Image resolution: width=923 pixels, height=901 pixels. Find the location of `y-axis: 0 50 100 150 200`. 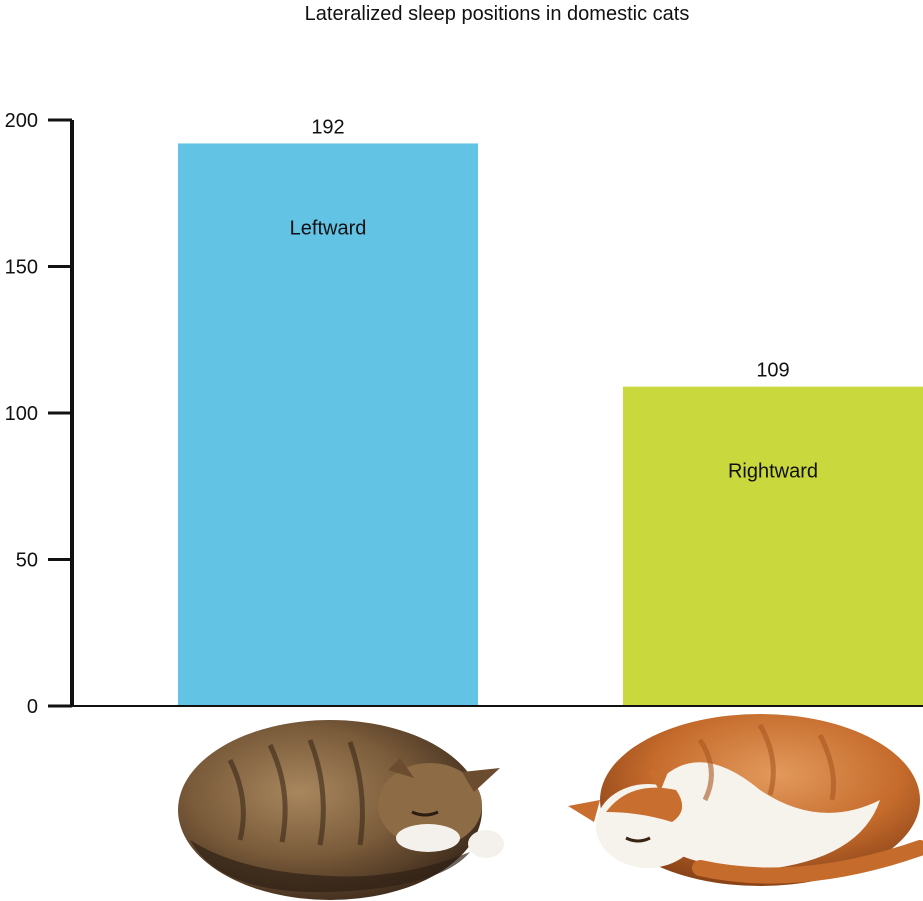

y-axis: 0 50 100 150 200 is located at coordinates (39, 414).